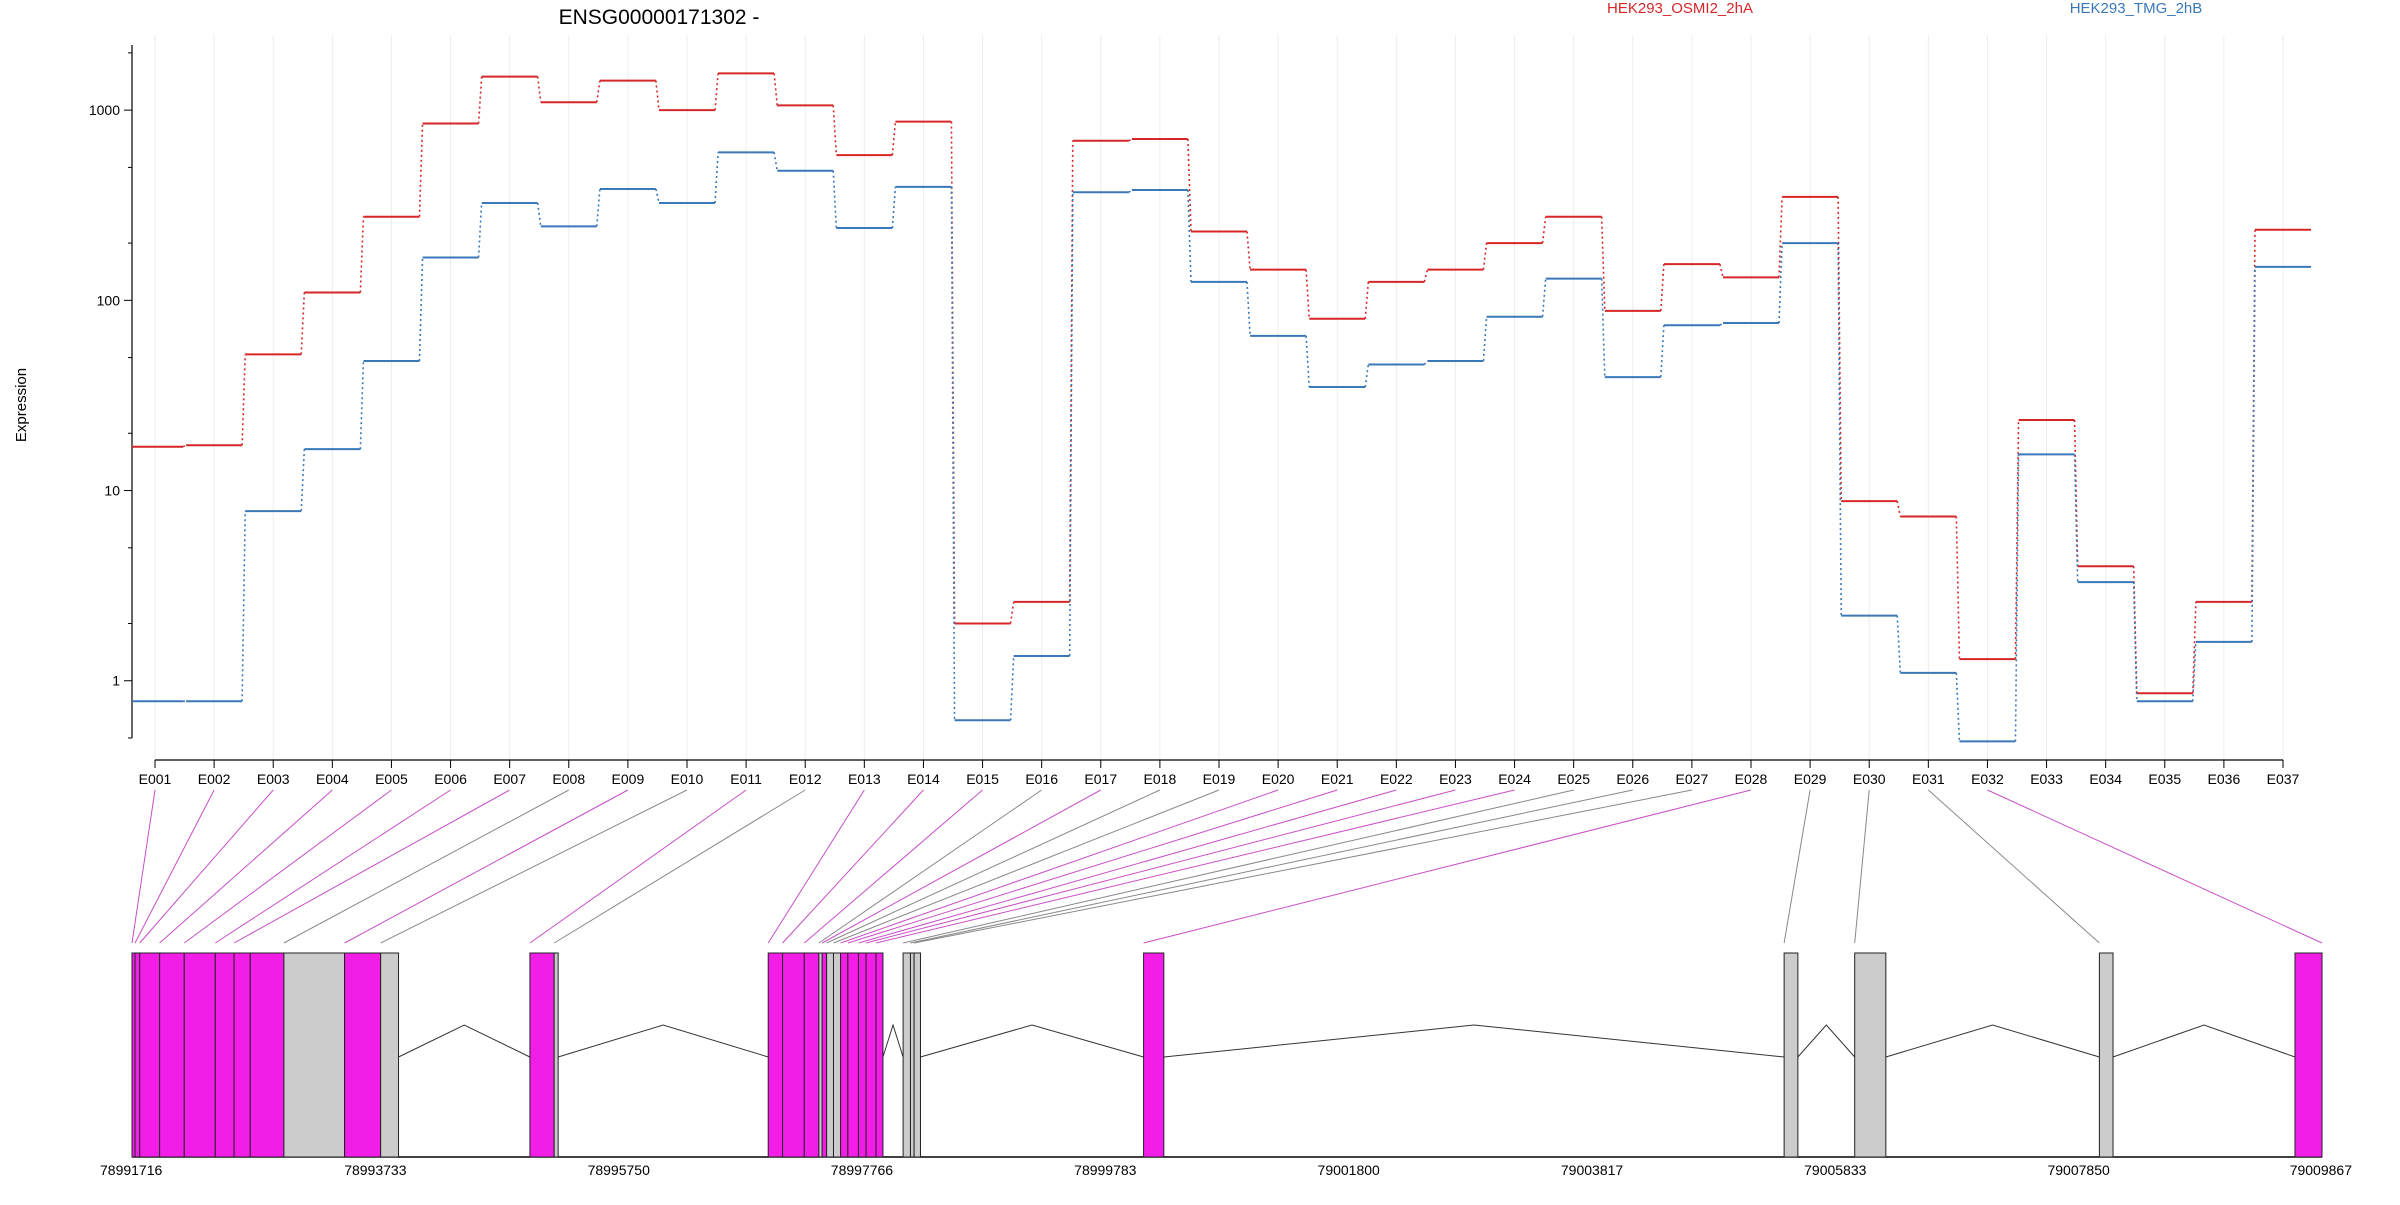 Image resolution: width=2400 pixels, height=1205 pixels. What do you see at coordinates (21, 405) in the screenshot?
I see `y-axis-label: Expression` at bounding box center [21, 405].